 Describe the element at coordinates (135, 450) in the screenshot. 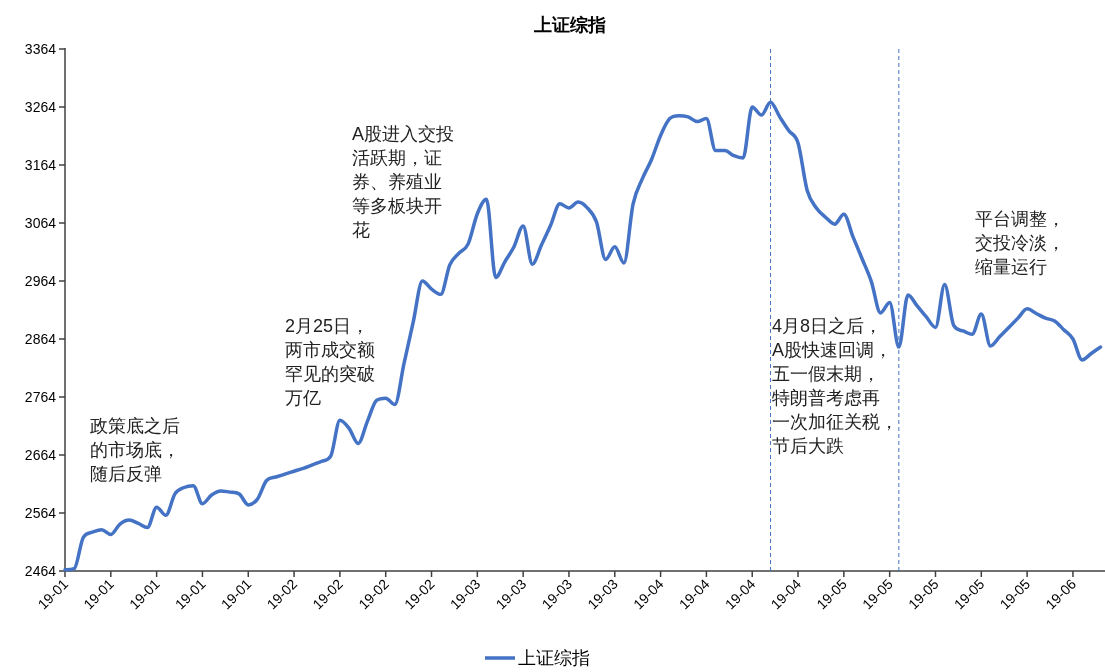

I see `annotation: 政策底之后的市场底，随后反弹` at that location.